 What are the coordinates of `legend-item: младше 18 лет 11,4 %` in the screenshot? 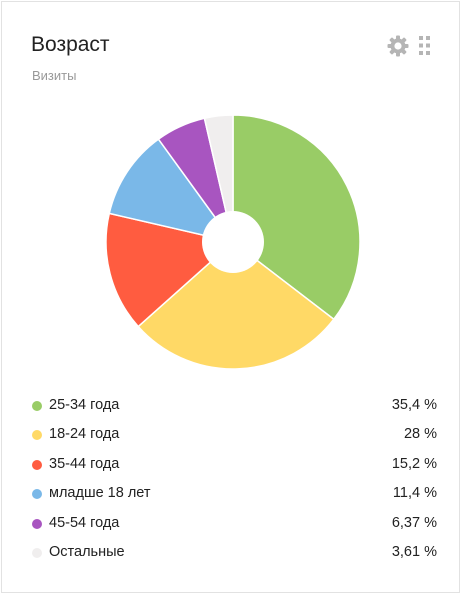 It's located at (234, 495).